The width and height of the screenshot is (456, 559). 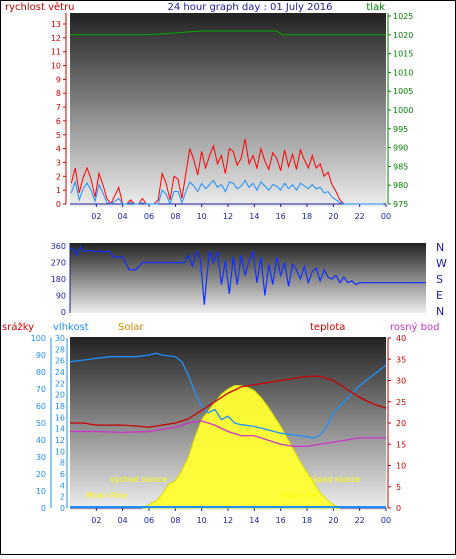 I want to click on bottom-time-tick-label: 14, so click(x=254, y=520).